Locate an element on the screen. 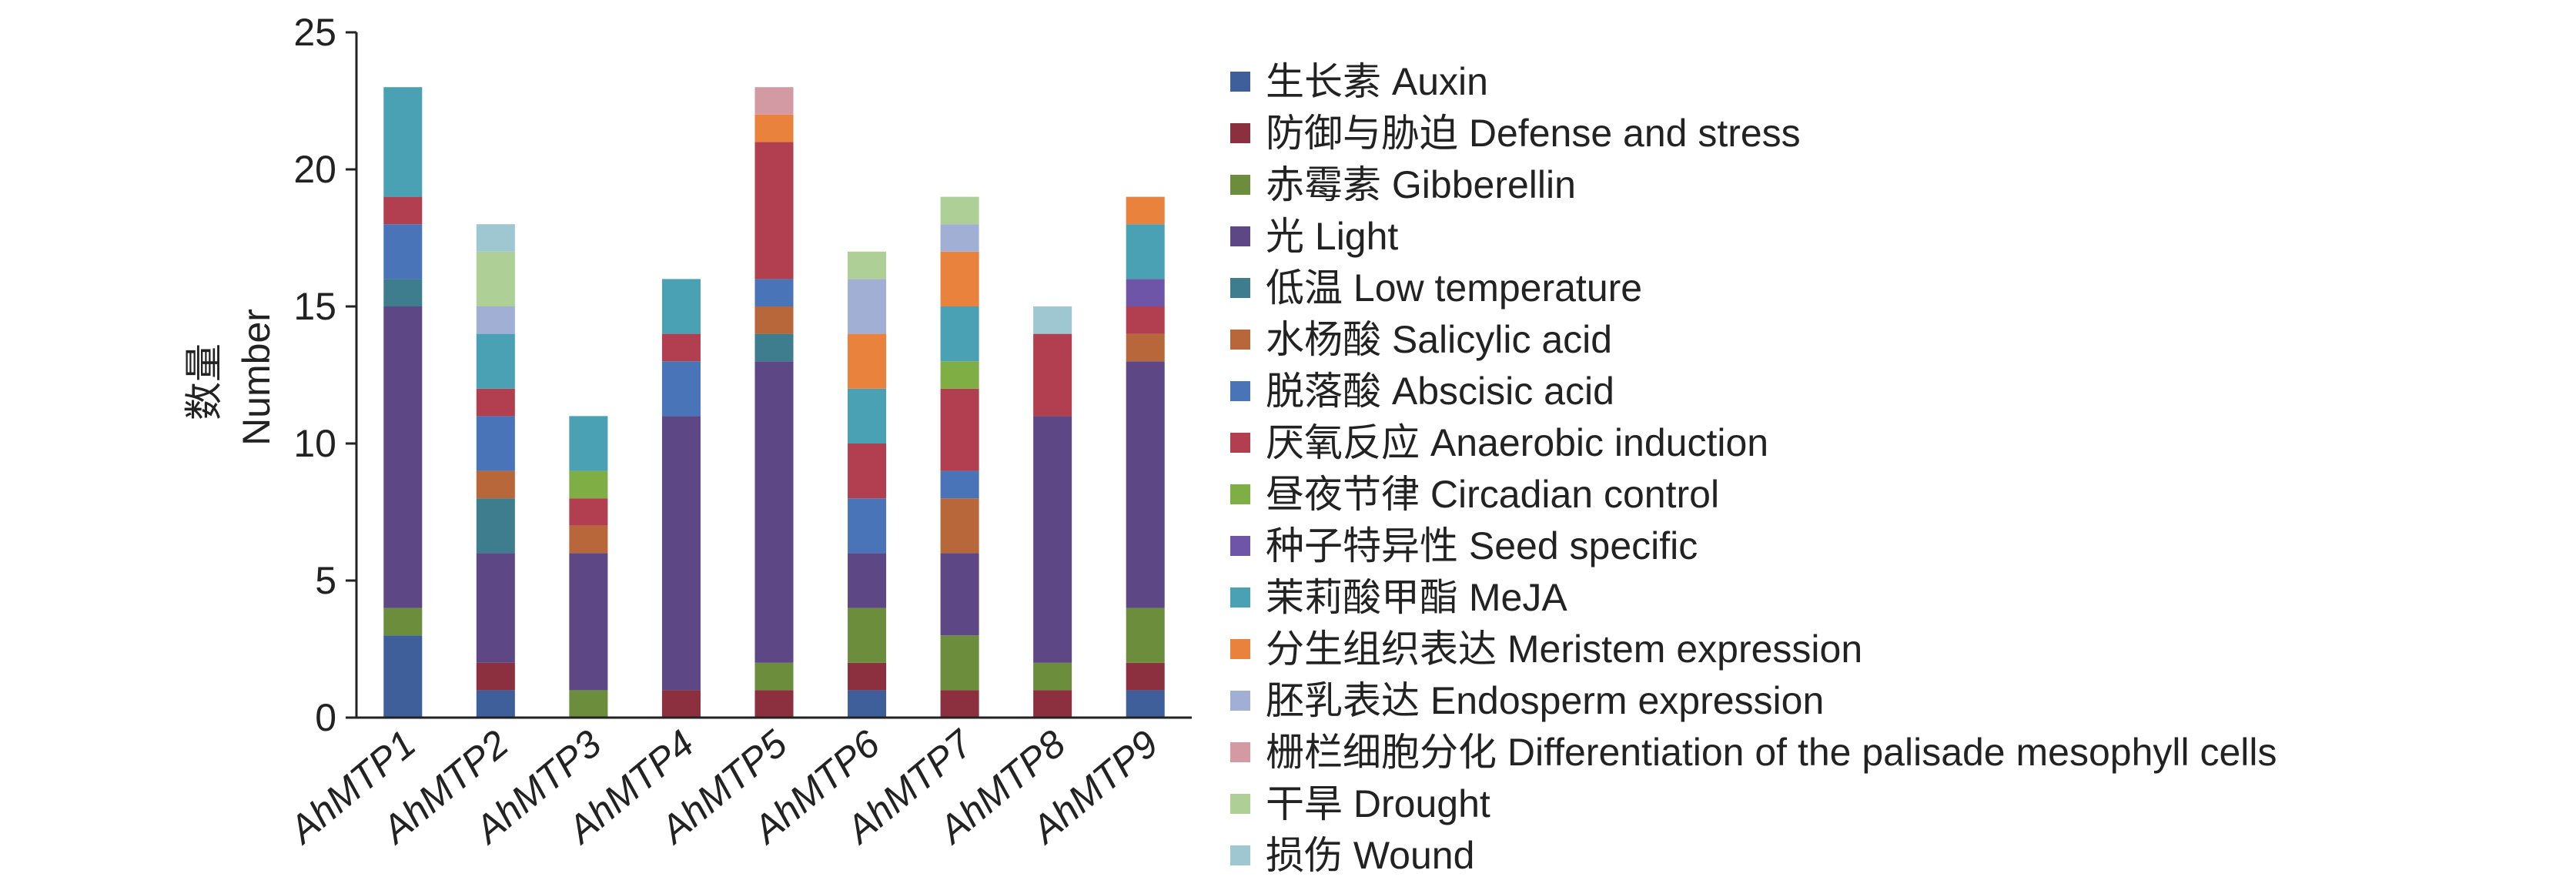  legend-label: 损伤 Wound is located at coordinates (1371, 855).